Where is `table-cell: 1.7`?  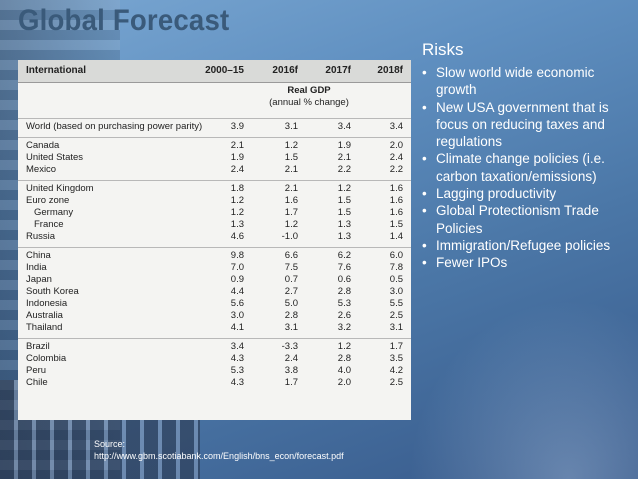
table-cell: 1.7 is located at coordinates (396, 346).